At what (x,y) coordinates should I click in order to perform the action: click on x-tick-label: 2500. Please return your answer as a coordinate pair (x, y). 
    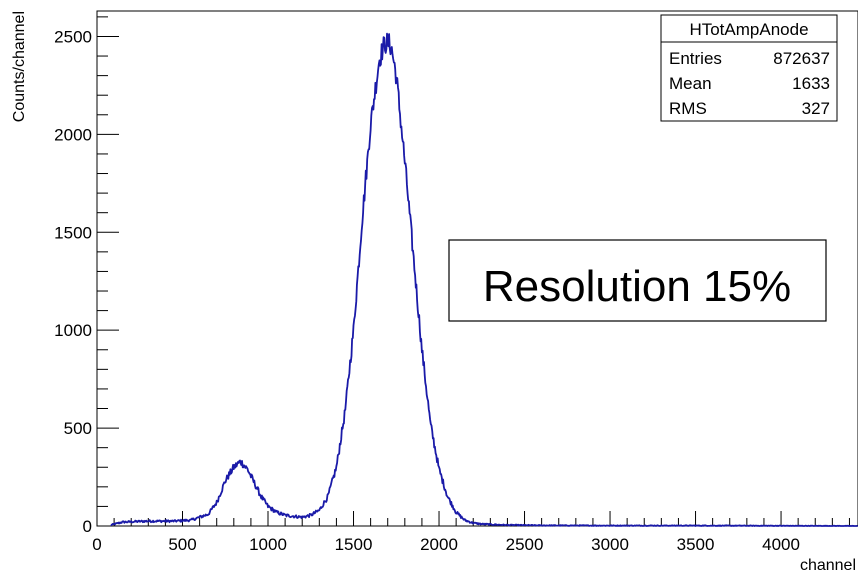
    Looking at the image, I should click on (525, 544).